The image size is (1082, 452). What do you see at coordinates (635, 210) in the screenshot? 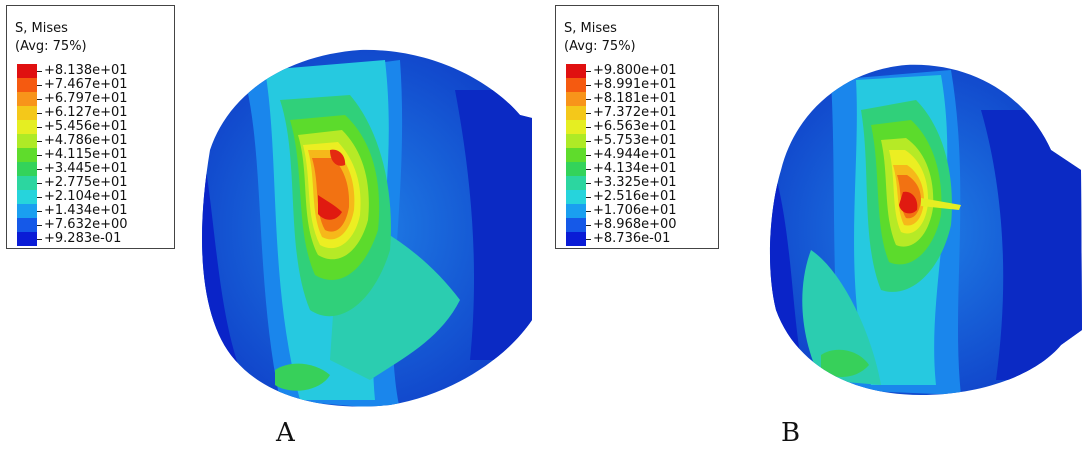
I see `legend-value: +1.706e+01` at bounding box center [635, 210].